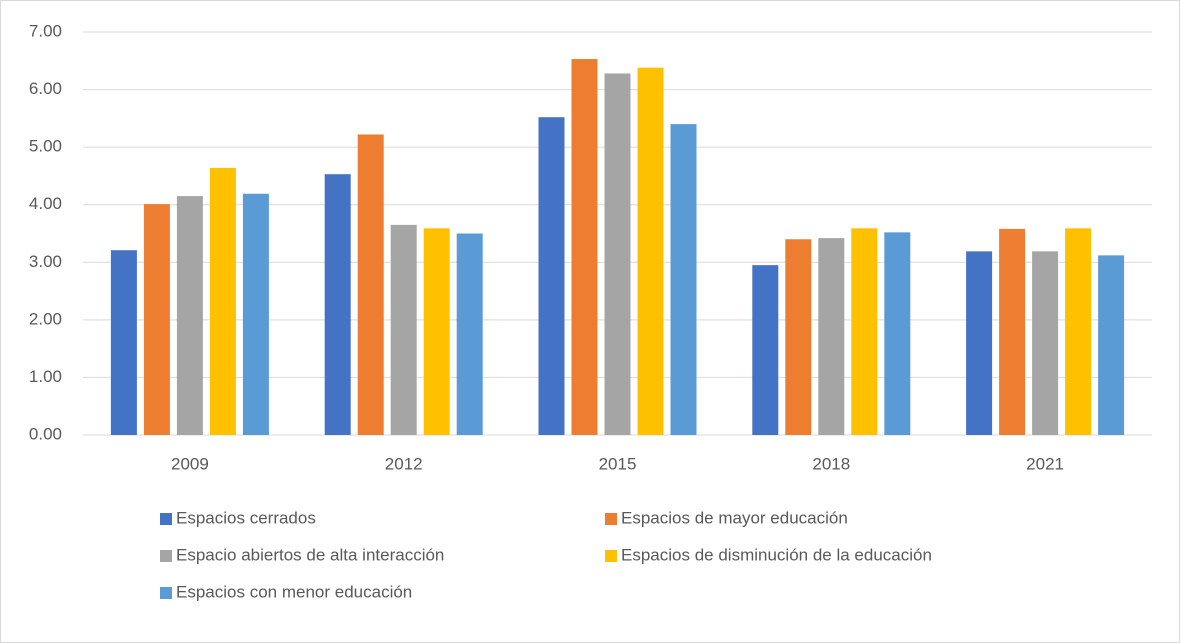 This screenshot has width=1180, height=643. I want to click on legend-label: Espacios de disminución de la educación, so click(776, 554).